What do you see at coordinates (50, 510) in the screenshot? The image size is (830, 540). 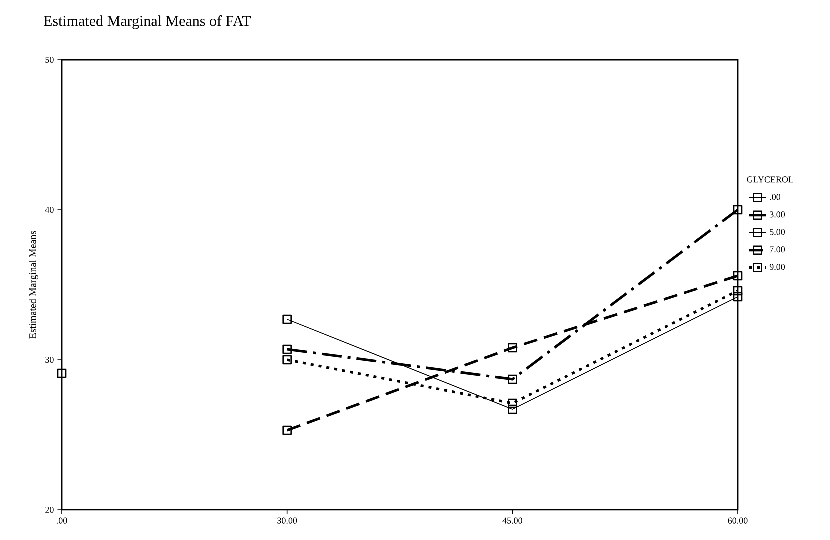 I see `y-tick-label: 20` at bounding box center [50, 510].